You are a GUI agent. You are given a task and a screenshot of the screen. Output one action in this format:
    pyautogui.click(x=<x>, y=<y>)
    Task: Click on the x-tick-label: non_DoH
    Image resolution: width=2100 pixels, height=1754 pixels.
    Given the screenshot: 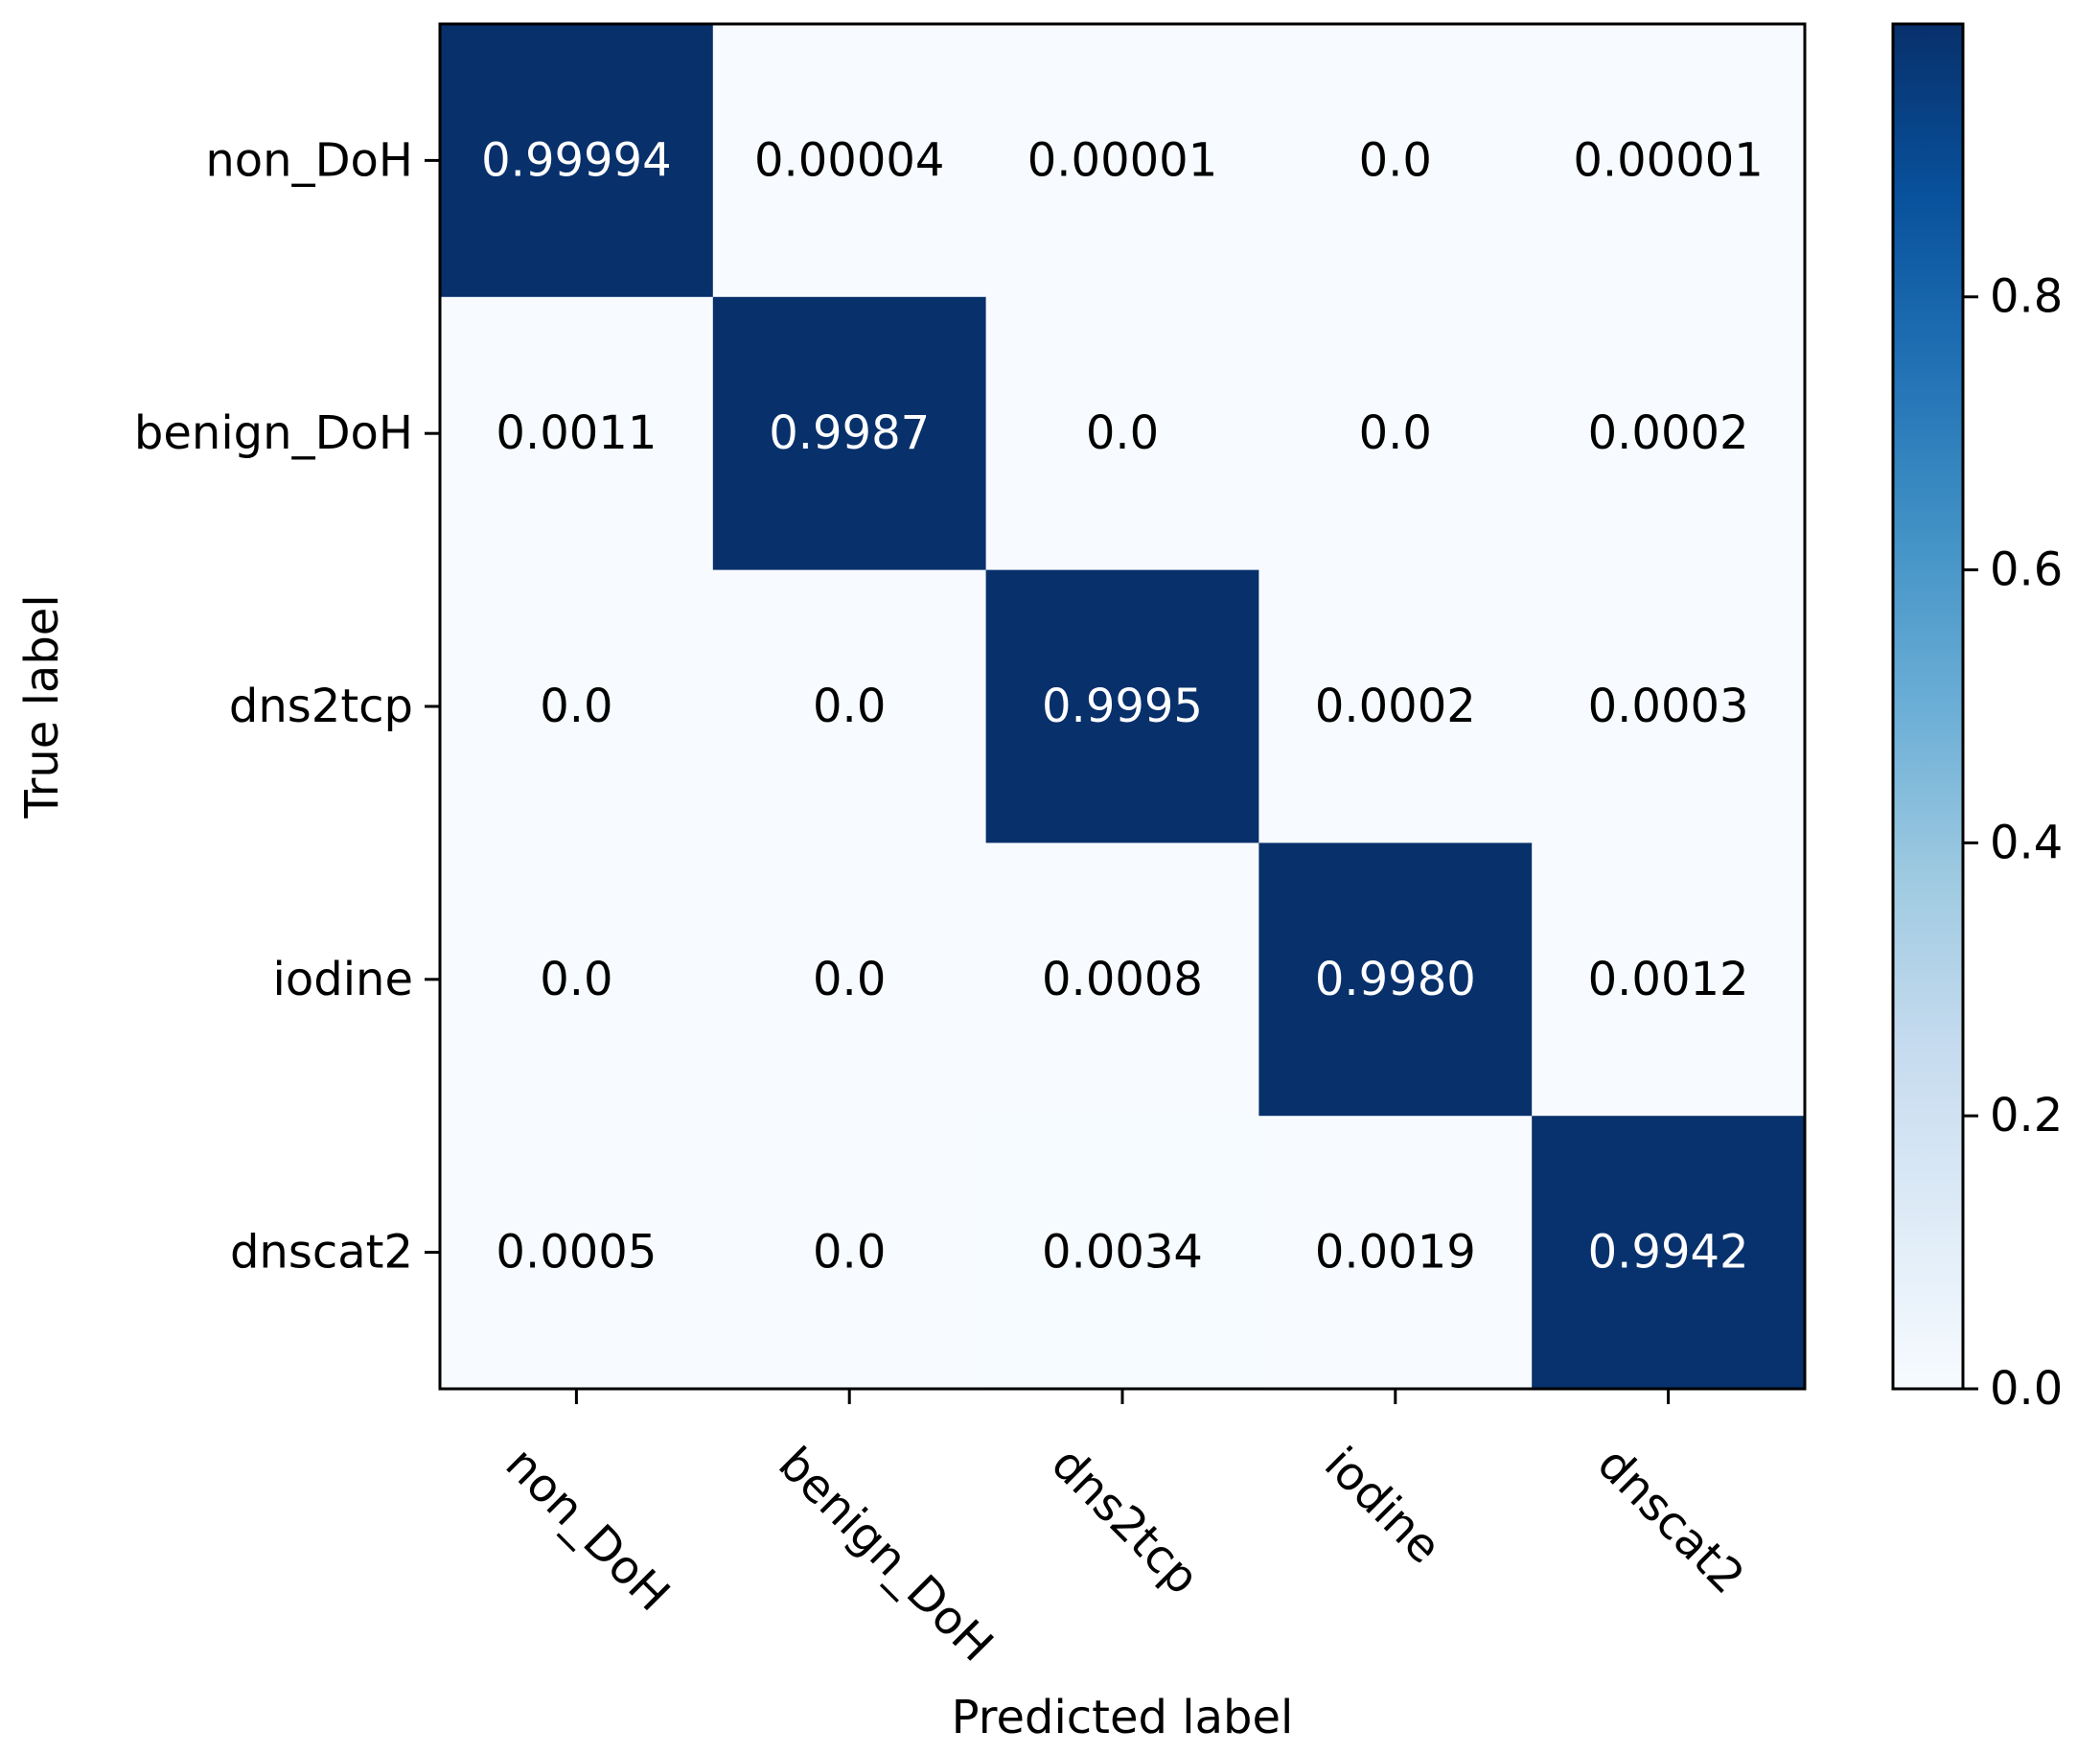 What is the action you would take?
    pyautogui.click(x=588, y=1529)
    